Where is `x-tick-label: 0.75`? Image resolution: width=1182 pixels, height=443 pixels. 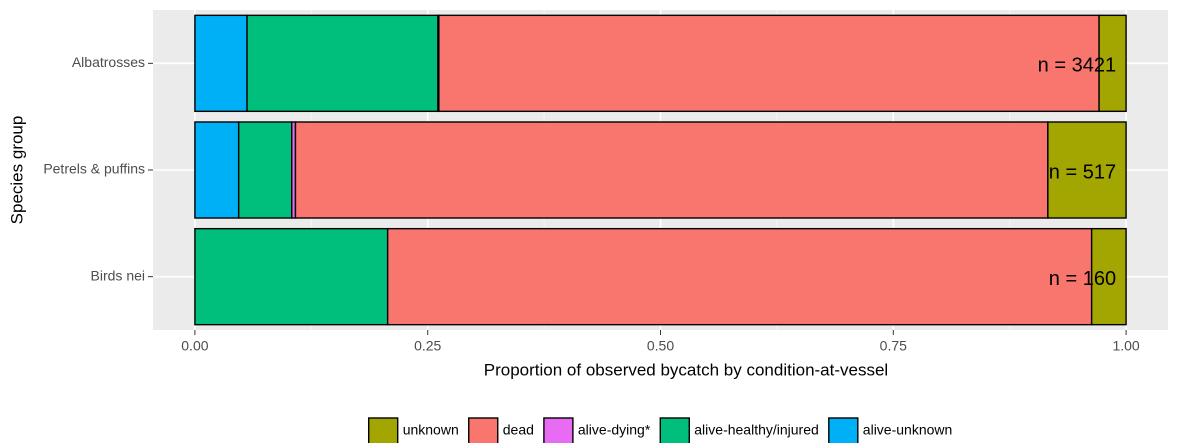
x-tick-label: 0.75 is located at coordinates (893, 346).